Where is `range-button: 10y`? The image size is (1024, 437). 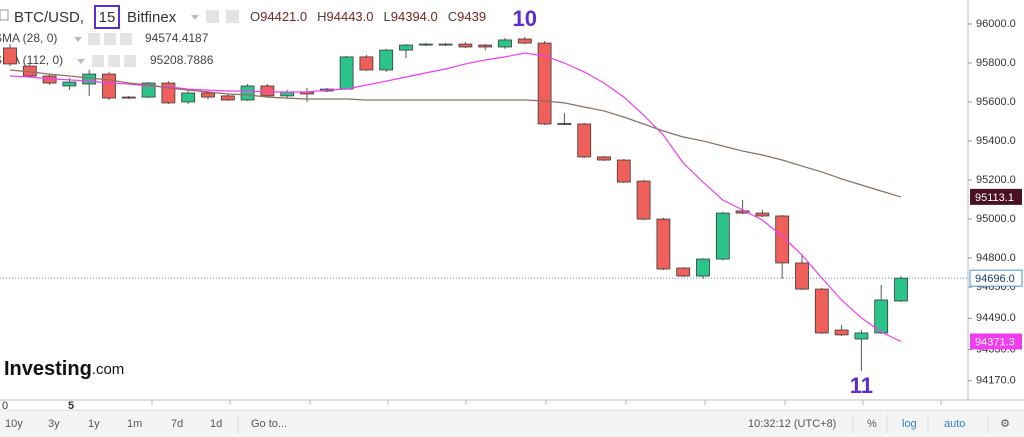 range-button: 10y is located at coordinates (14, 424).